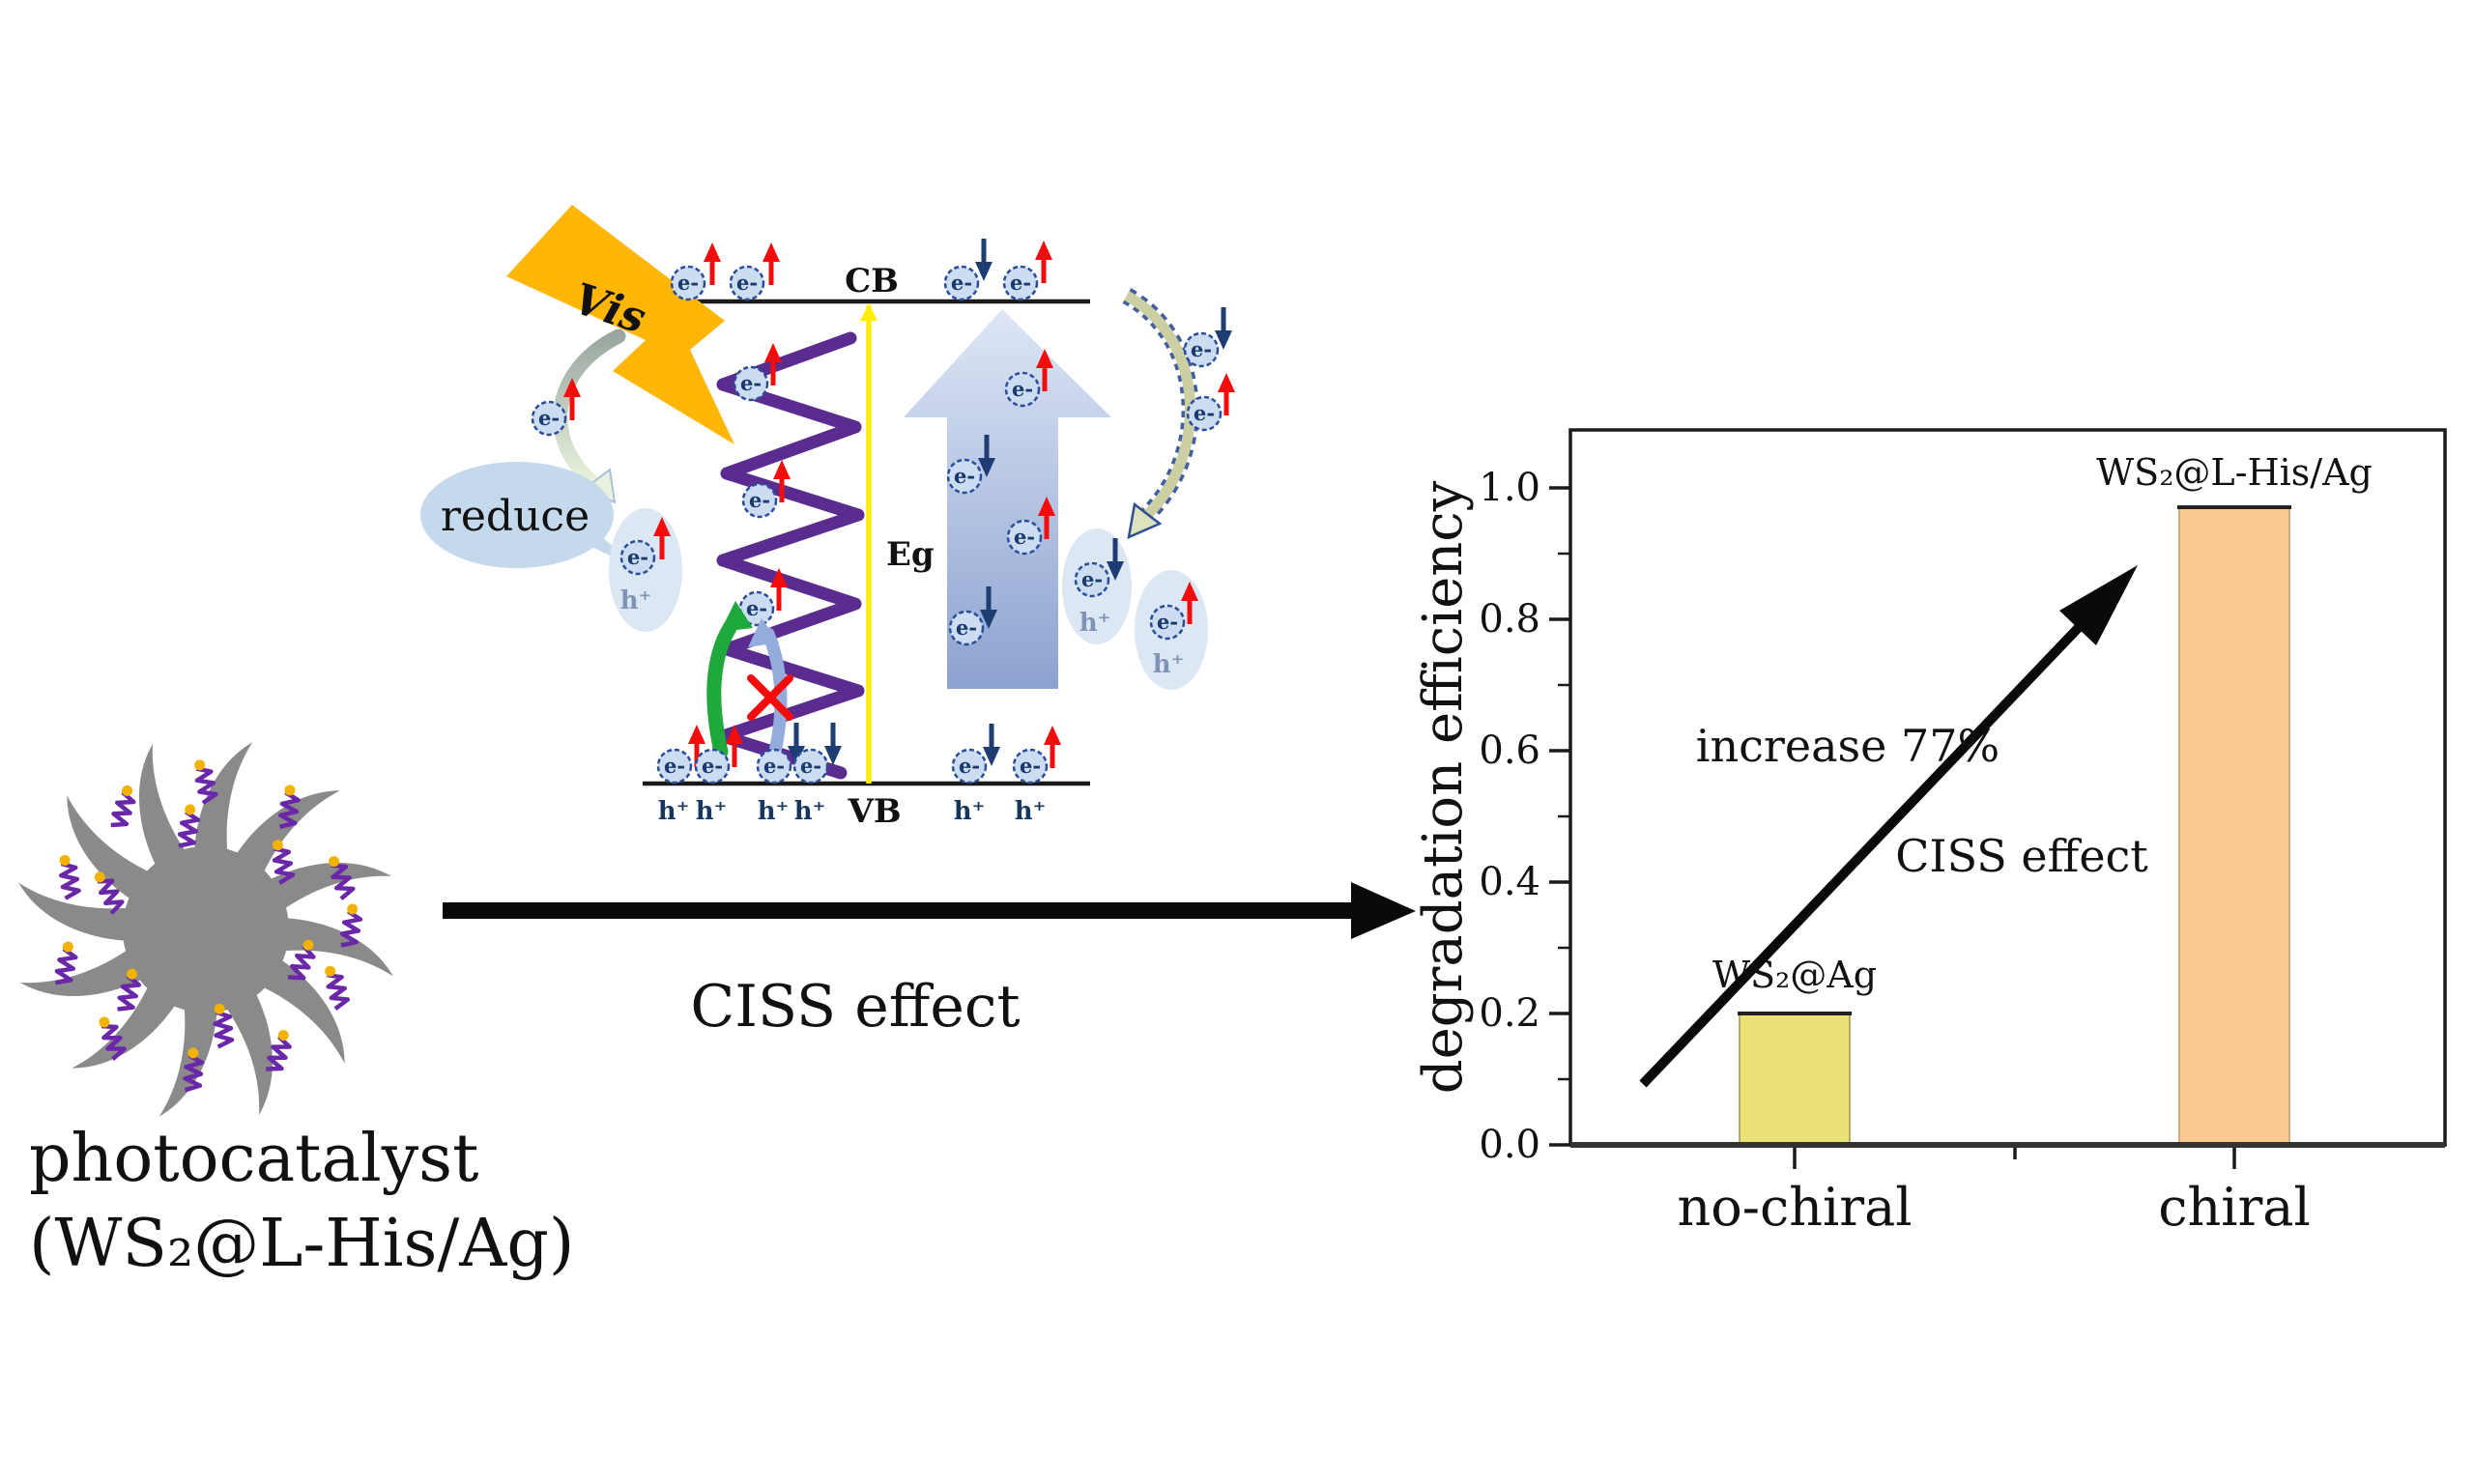  Describe the element at coordinates (855, 1007) in the screenshot. I see `ciss-main-label: CISS effect` at that location.